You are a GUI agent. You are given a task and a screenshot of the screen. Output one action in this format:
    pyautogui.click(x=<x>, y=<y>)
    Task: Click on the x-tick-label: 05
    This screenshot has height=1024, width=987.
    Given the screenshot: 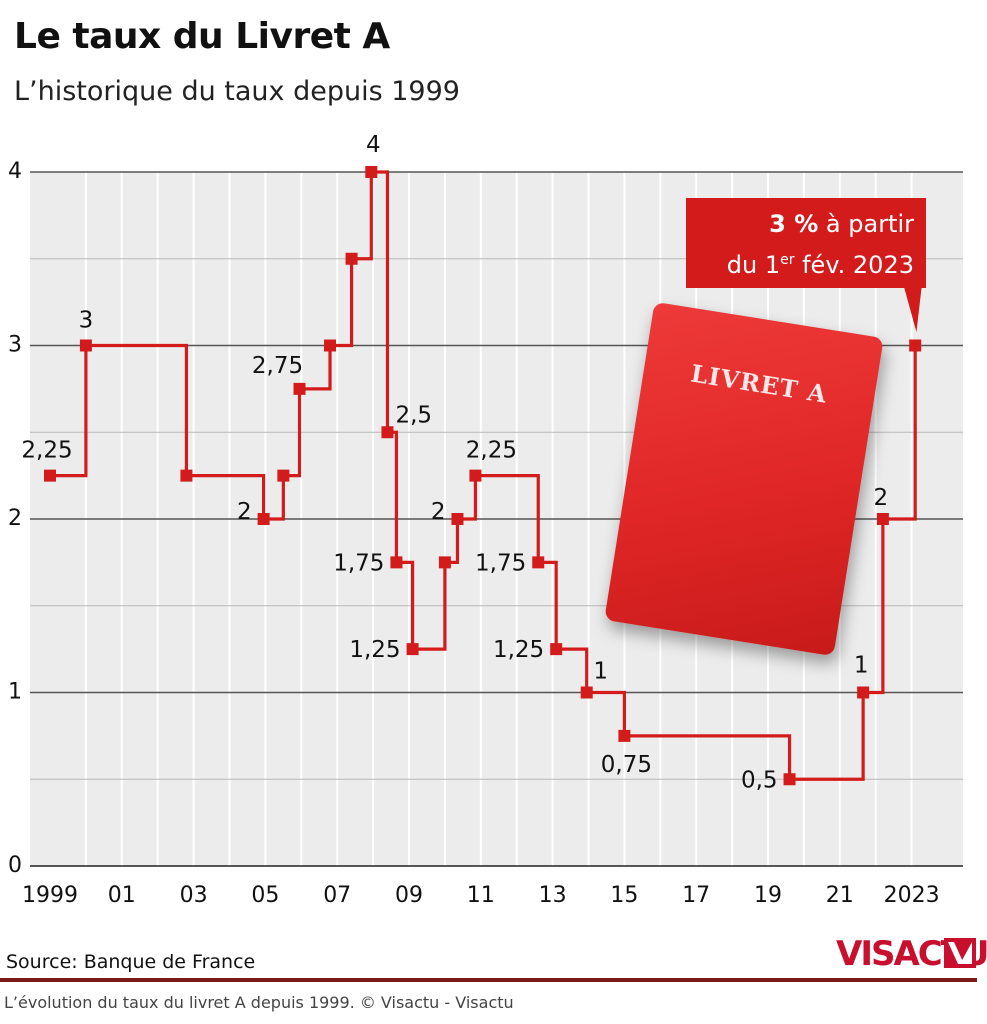 What is the action you would take?
    pyautogui.click(x=265, y=895)
    